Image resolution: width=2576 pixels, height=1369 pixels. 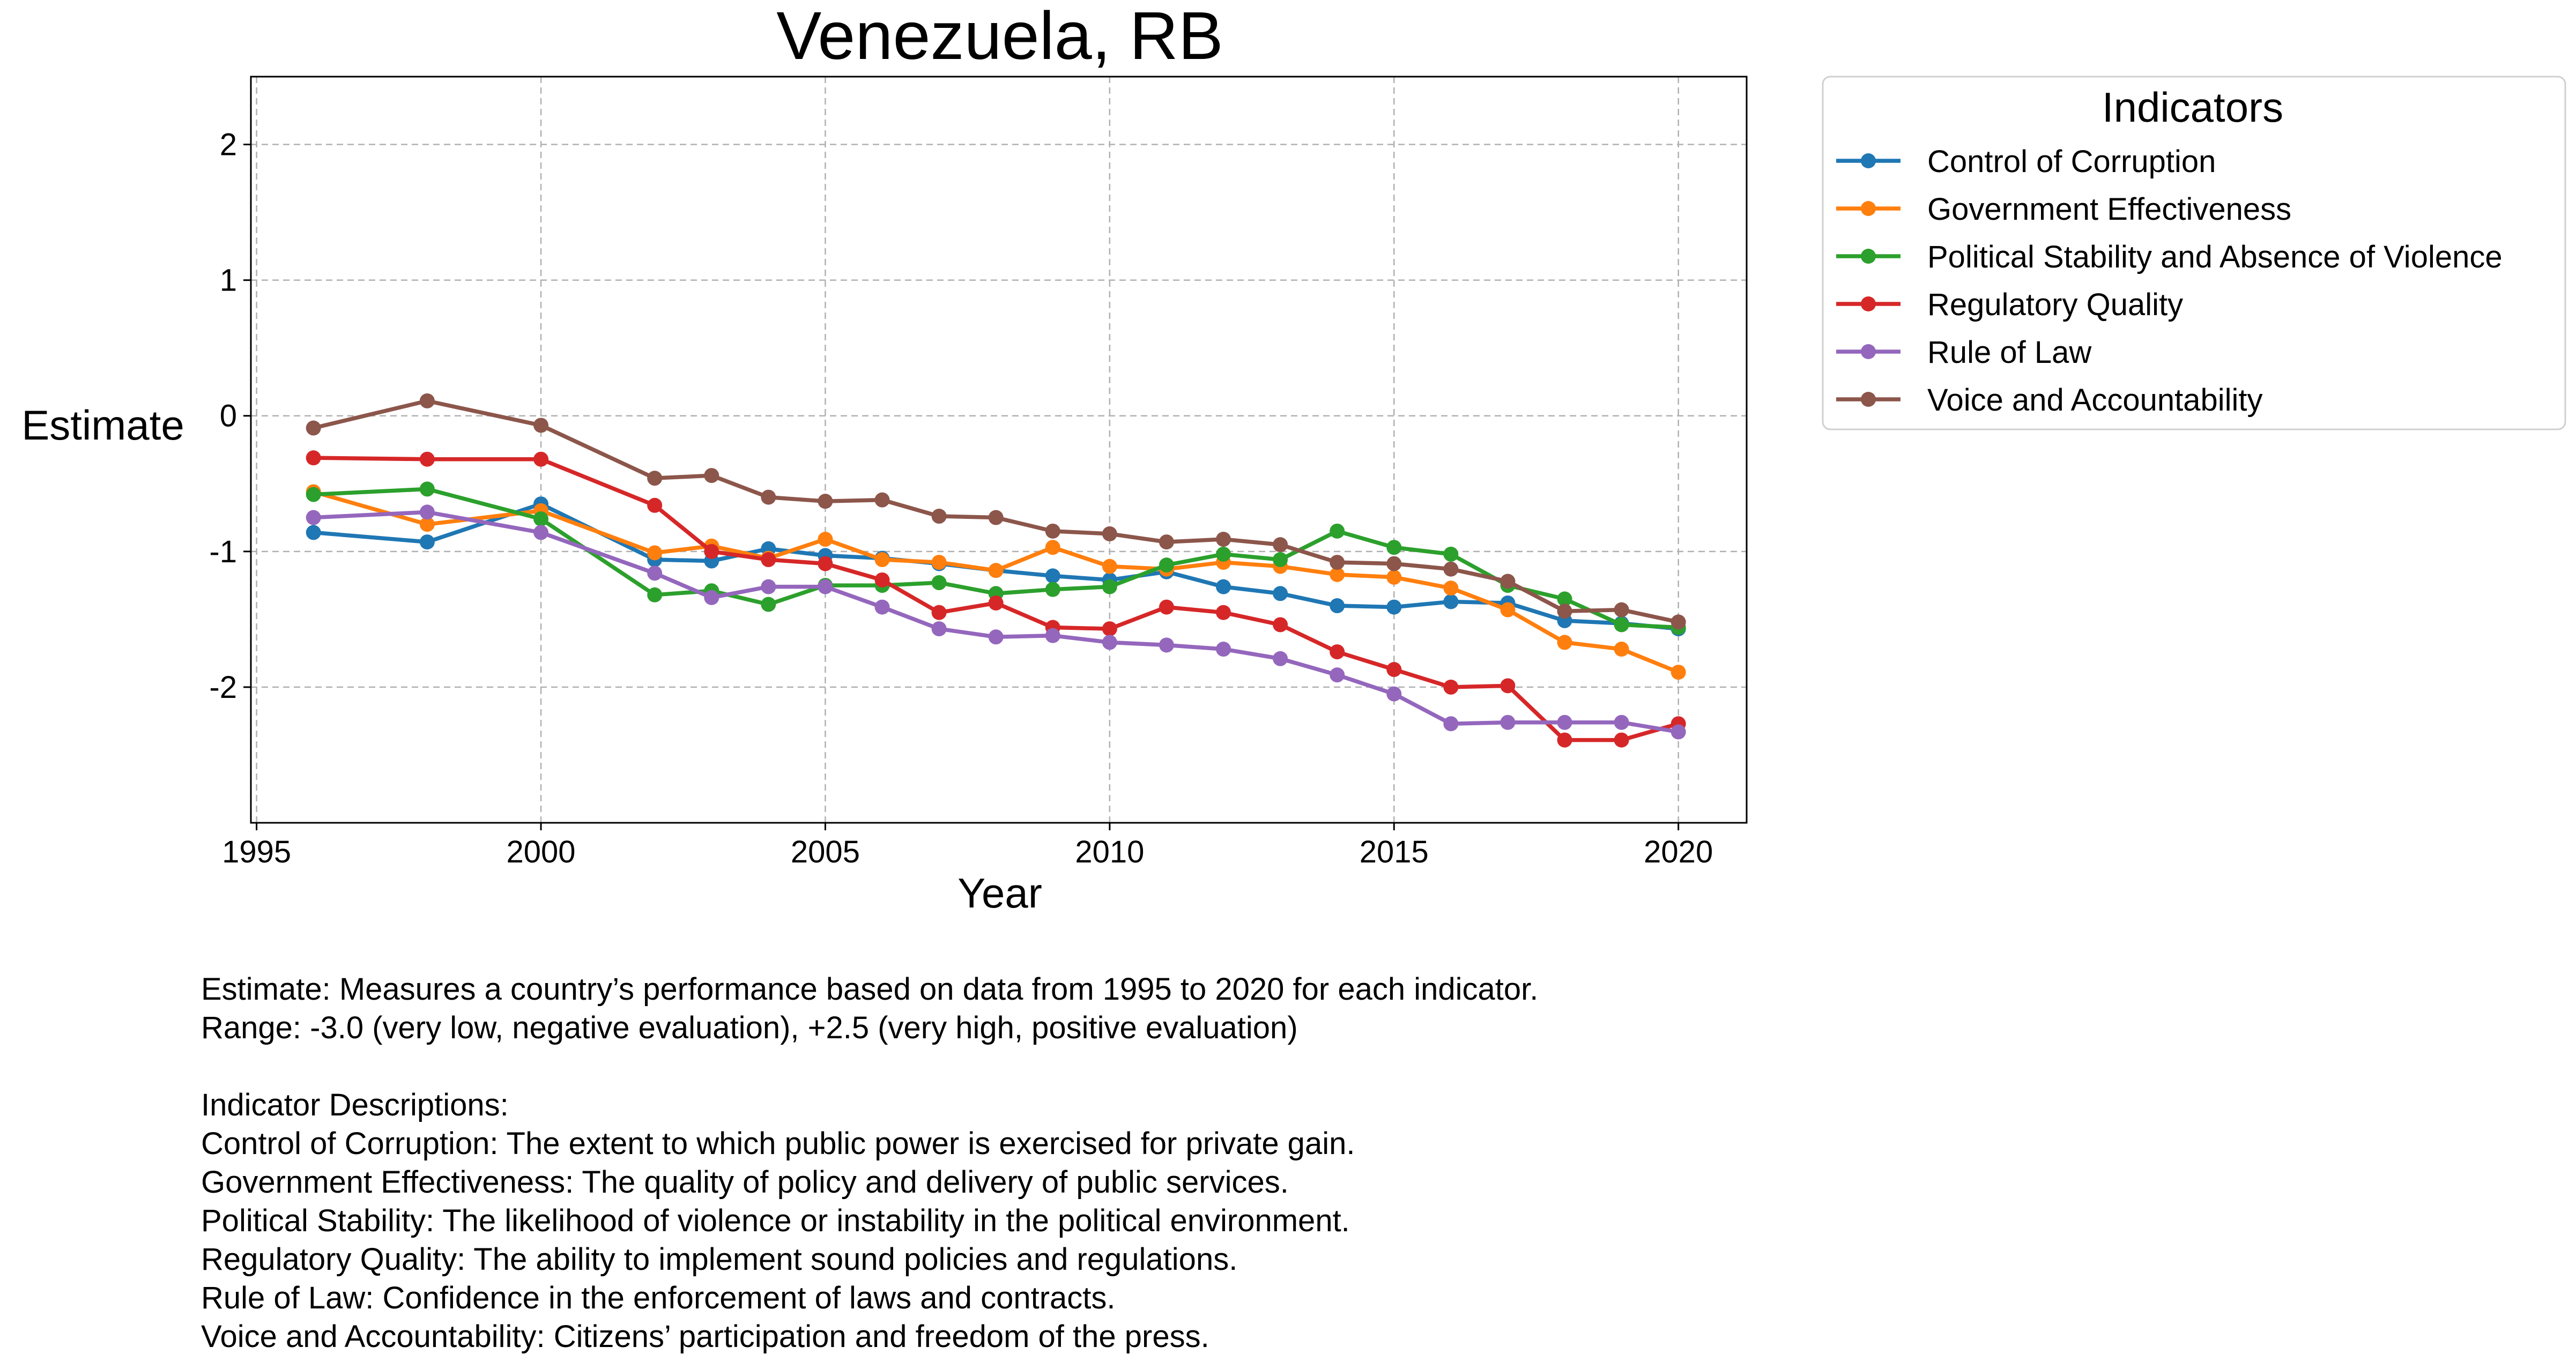 What do you see at coordinates (2072, 161) in the screenshot?
I see `legend-label: Control of Corruption` at bounding box center [2072, 161].